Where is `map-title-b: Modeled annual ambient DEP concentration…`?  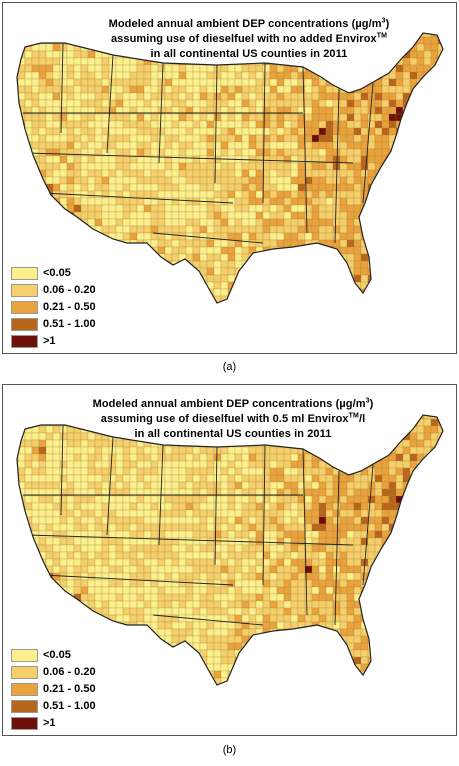
map-title-b: Modeled annual ambient DEP concentration… is located at coordinates (233, 418).